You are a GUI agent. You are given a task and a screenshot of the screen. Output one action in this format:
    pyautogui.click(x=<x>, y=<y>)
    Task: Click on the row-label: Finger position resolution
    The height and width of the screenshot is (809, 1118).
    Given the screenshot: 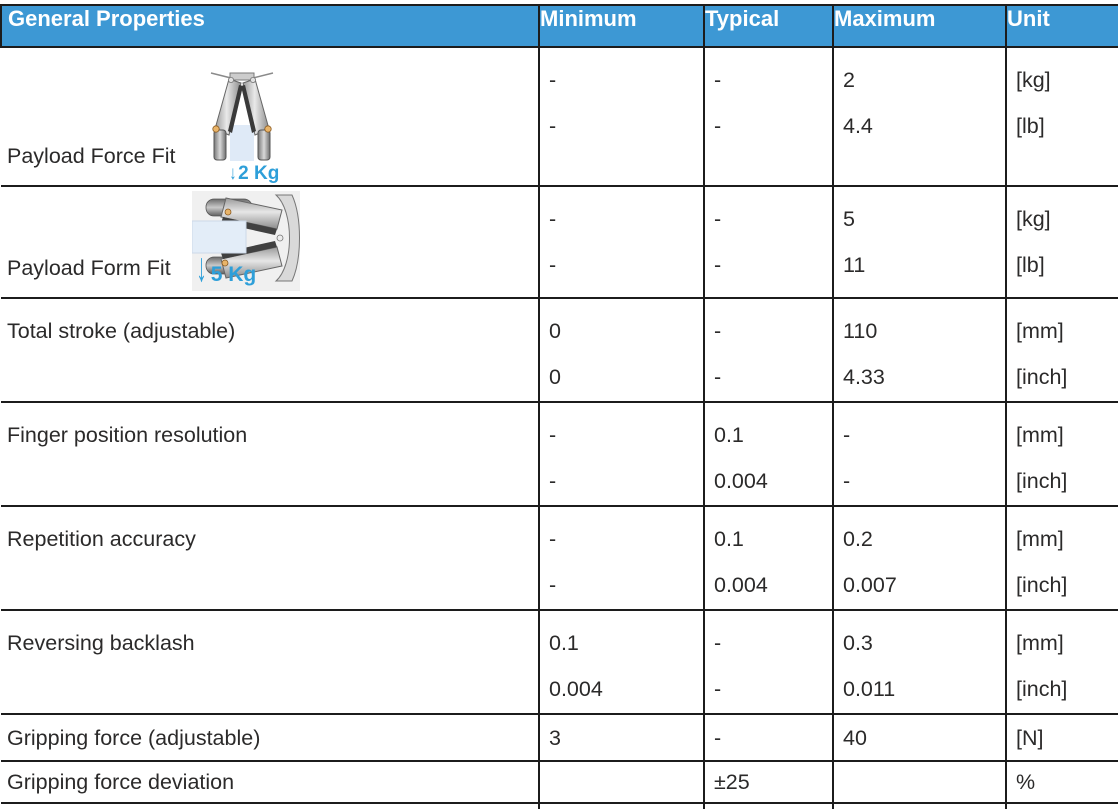 What is the action you would take?
    pyautogui.click(x=127, y=434)
    